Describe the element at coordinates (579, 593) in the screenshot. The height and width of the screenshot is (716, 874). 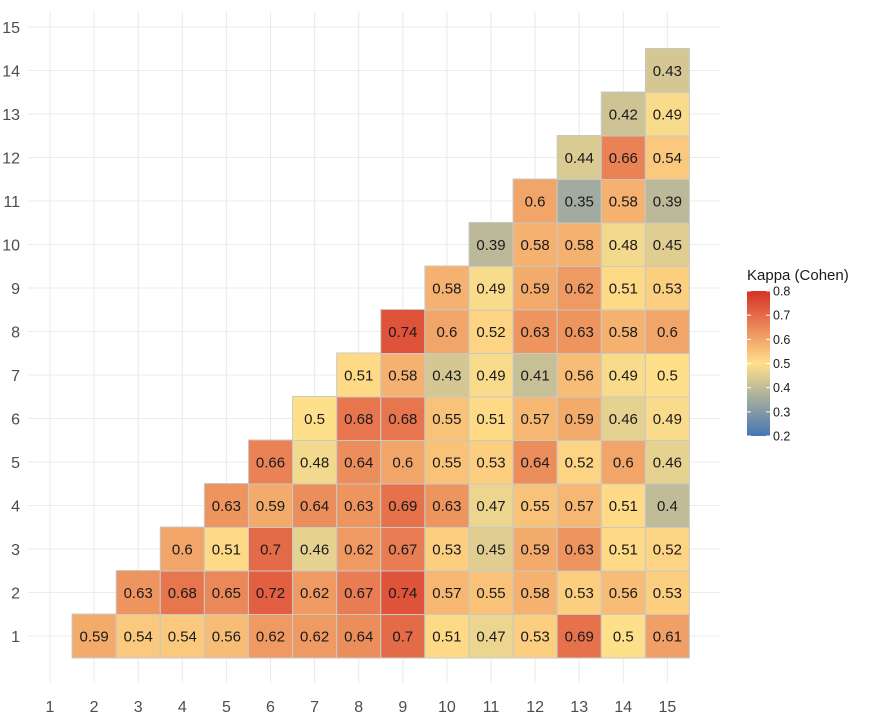
I see `cell-value-label: 0.53` at that location.